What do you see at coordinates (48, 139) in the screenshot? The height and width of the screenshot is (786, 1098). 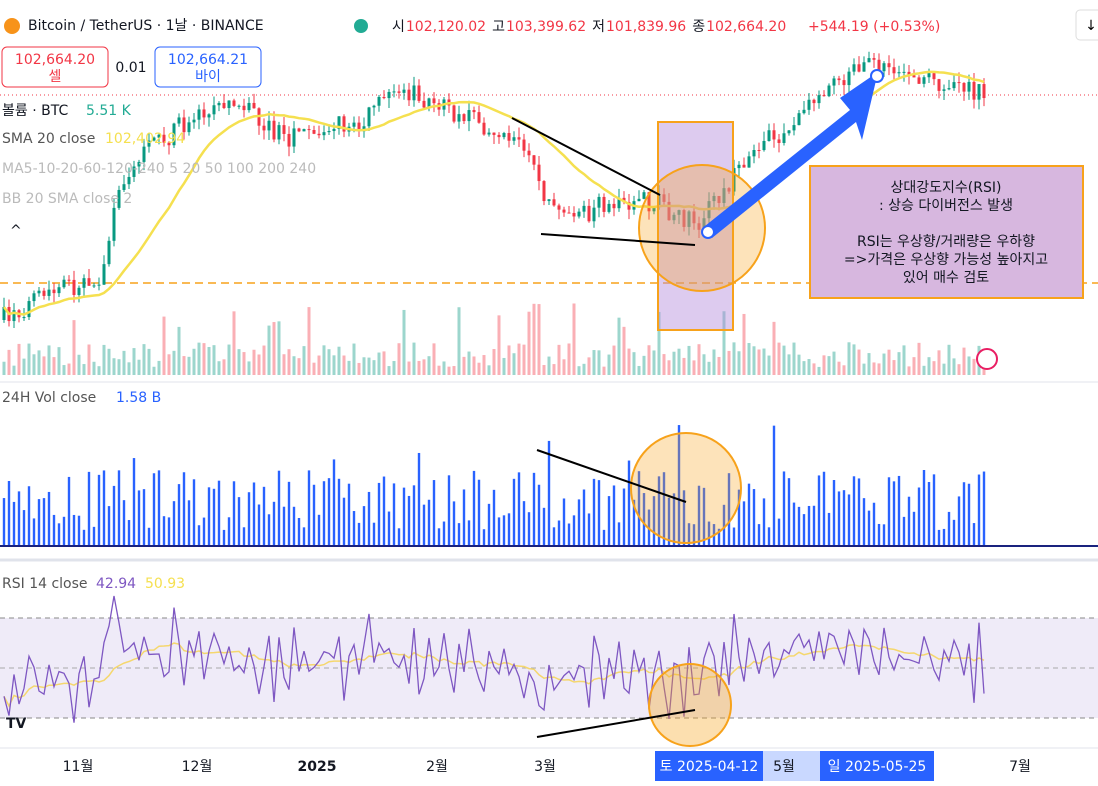 I see `sma-label: SMA 20 close` at bounding box center [48, 139].